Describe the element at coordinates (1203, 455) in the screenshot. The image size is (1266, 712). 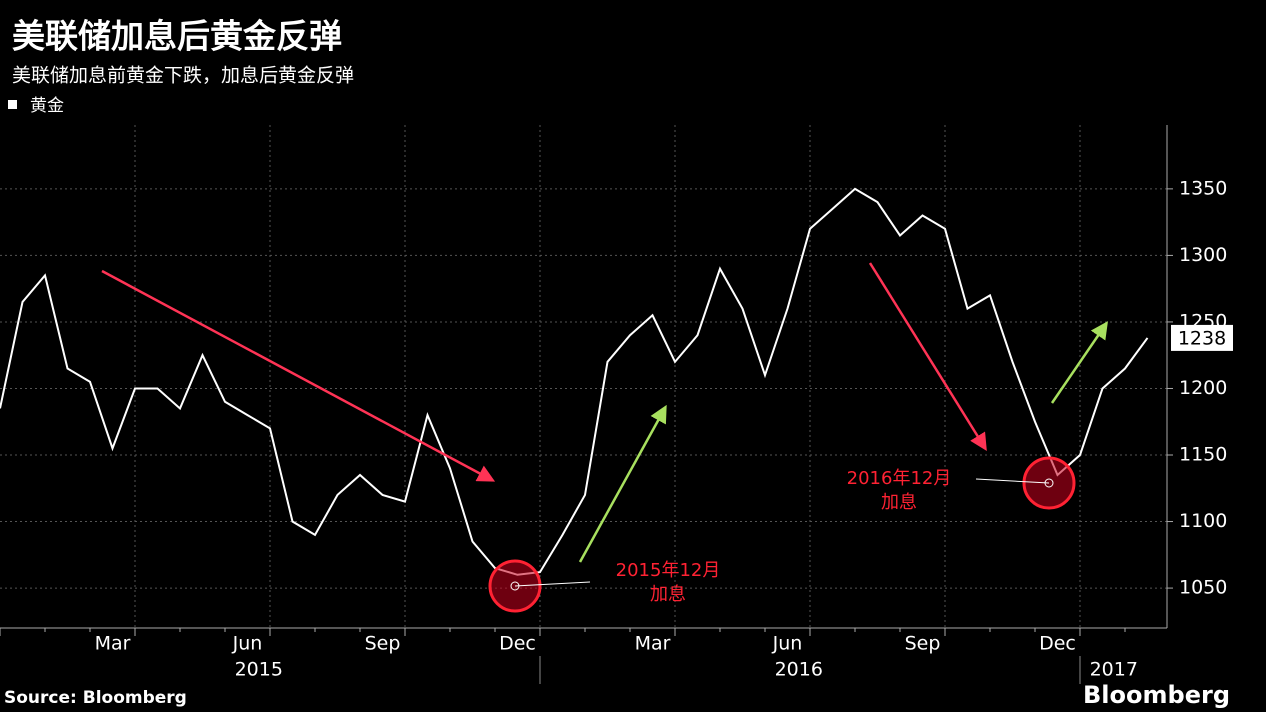
I see `y-tick-label: 1150` at that location.